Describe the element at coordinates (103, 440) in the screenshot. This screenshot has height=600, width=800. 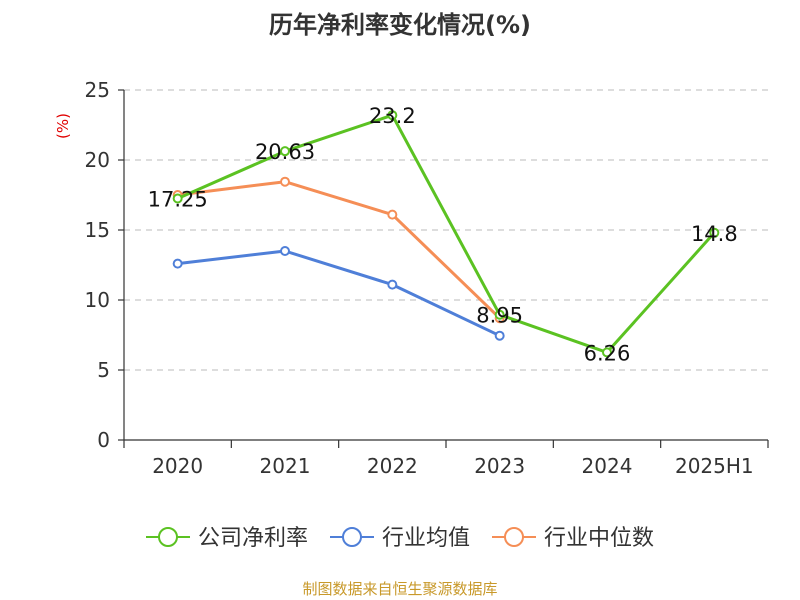
I see `y-tick-label: 0` at that location.